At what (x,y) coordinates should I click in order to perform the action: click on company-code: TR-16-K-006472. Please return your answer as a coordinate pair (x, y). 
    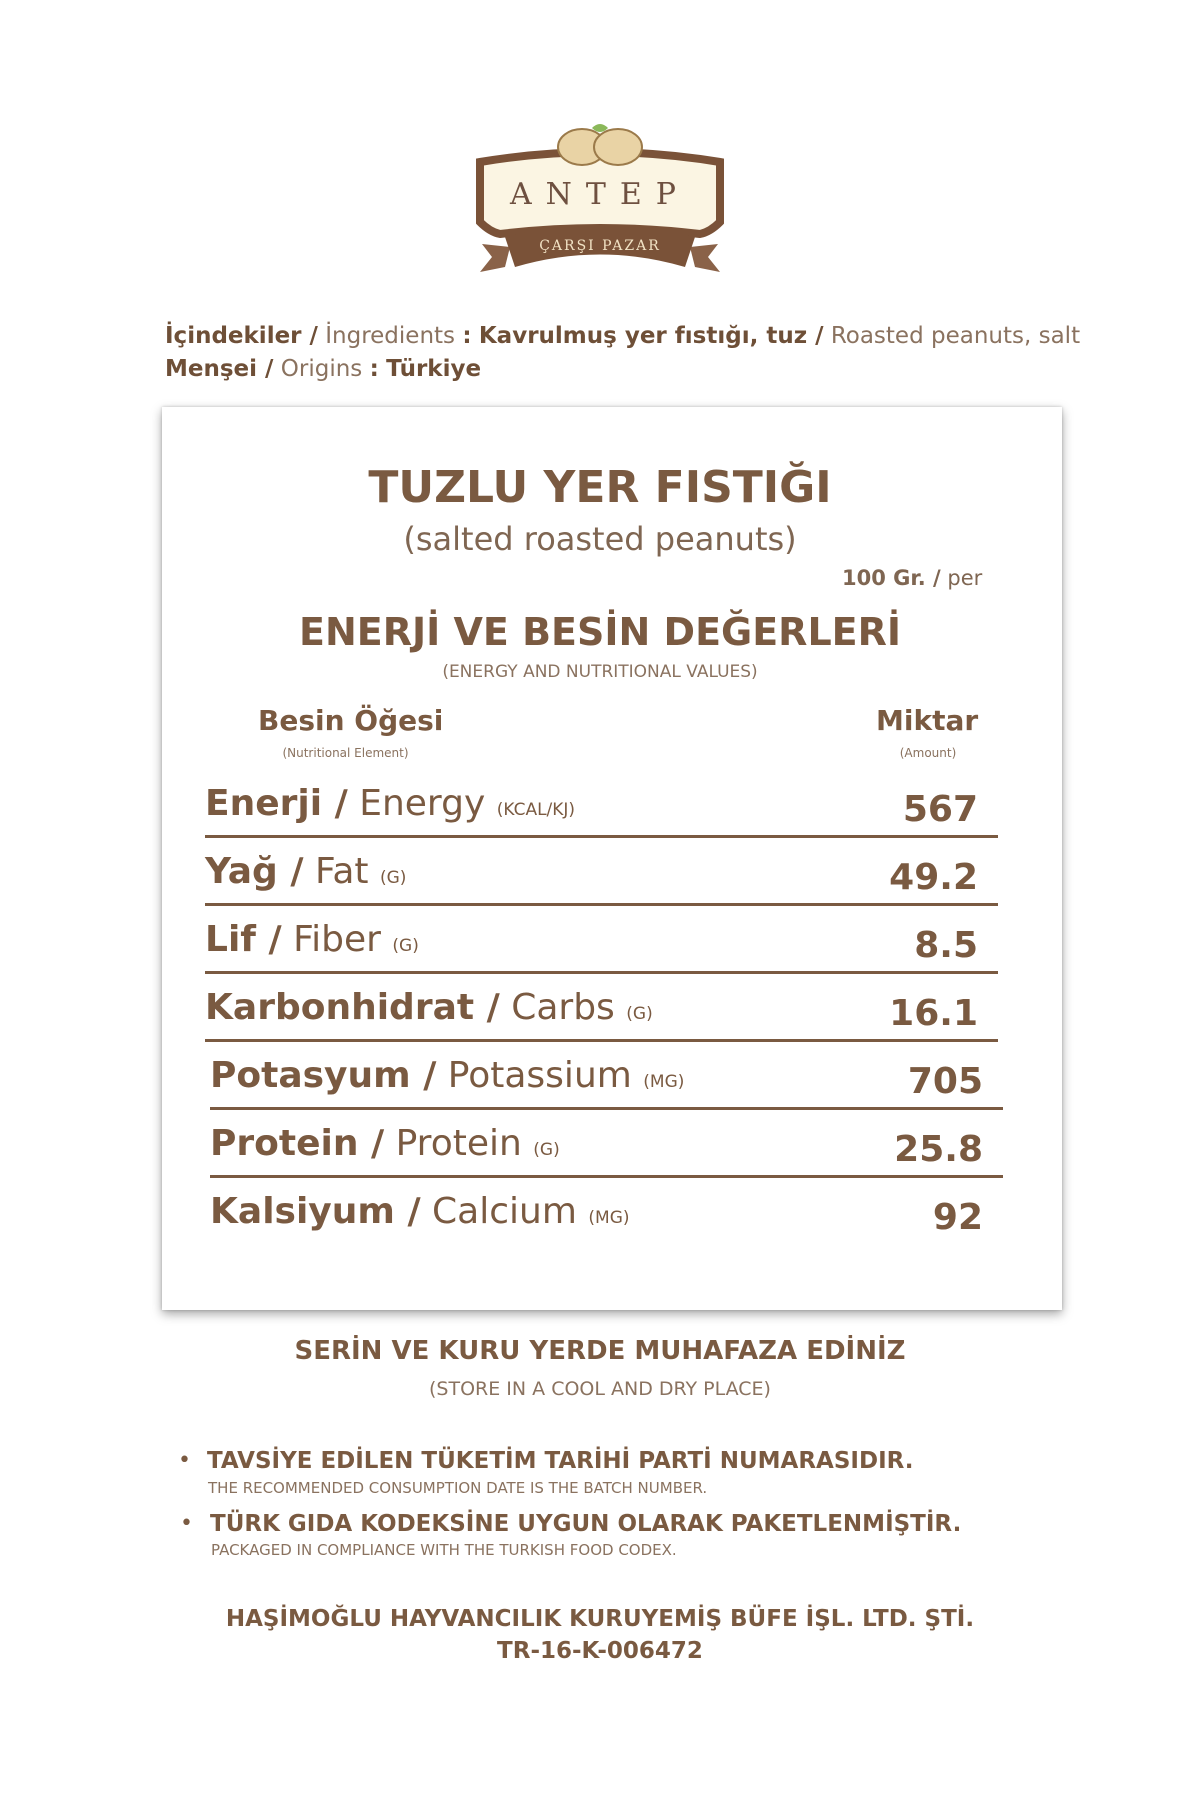
    Looking at the image, I should click on (600, 1651).